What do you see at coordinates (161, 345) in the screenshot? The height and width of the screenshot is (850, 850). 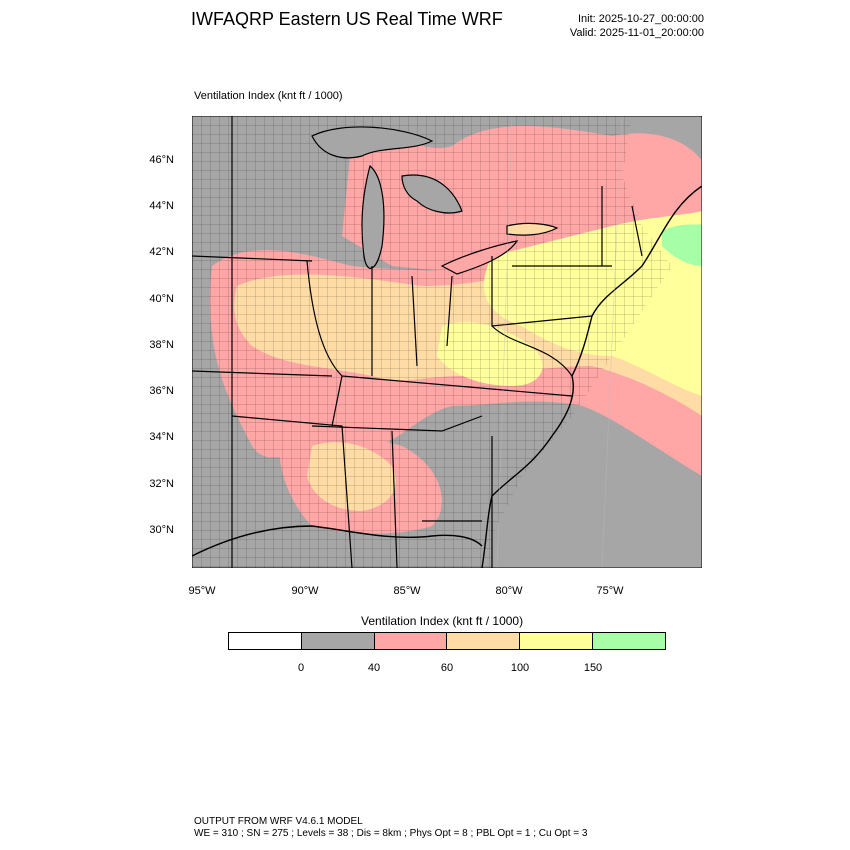 I see `lat-label: 38°N` at bounding box center [161, 345].